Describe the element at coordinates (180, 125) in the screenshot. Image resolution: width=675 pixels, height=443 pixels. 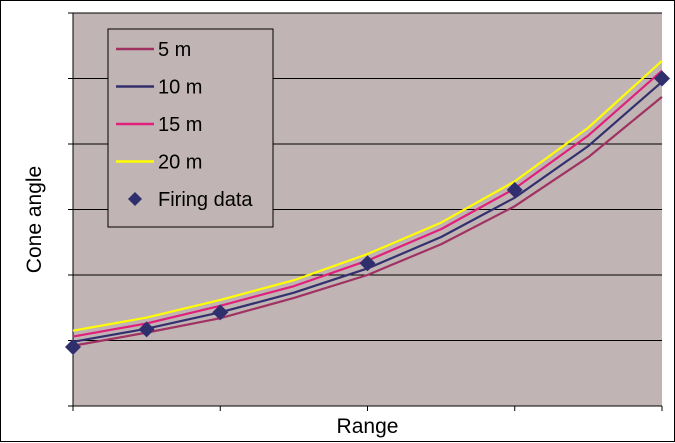
I see `legend-label: 15 m` at that location.